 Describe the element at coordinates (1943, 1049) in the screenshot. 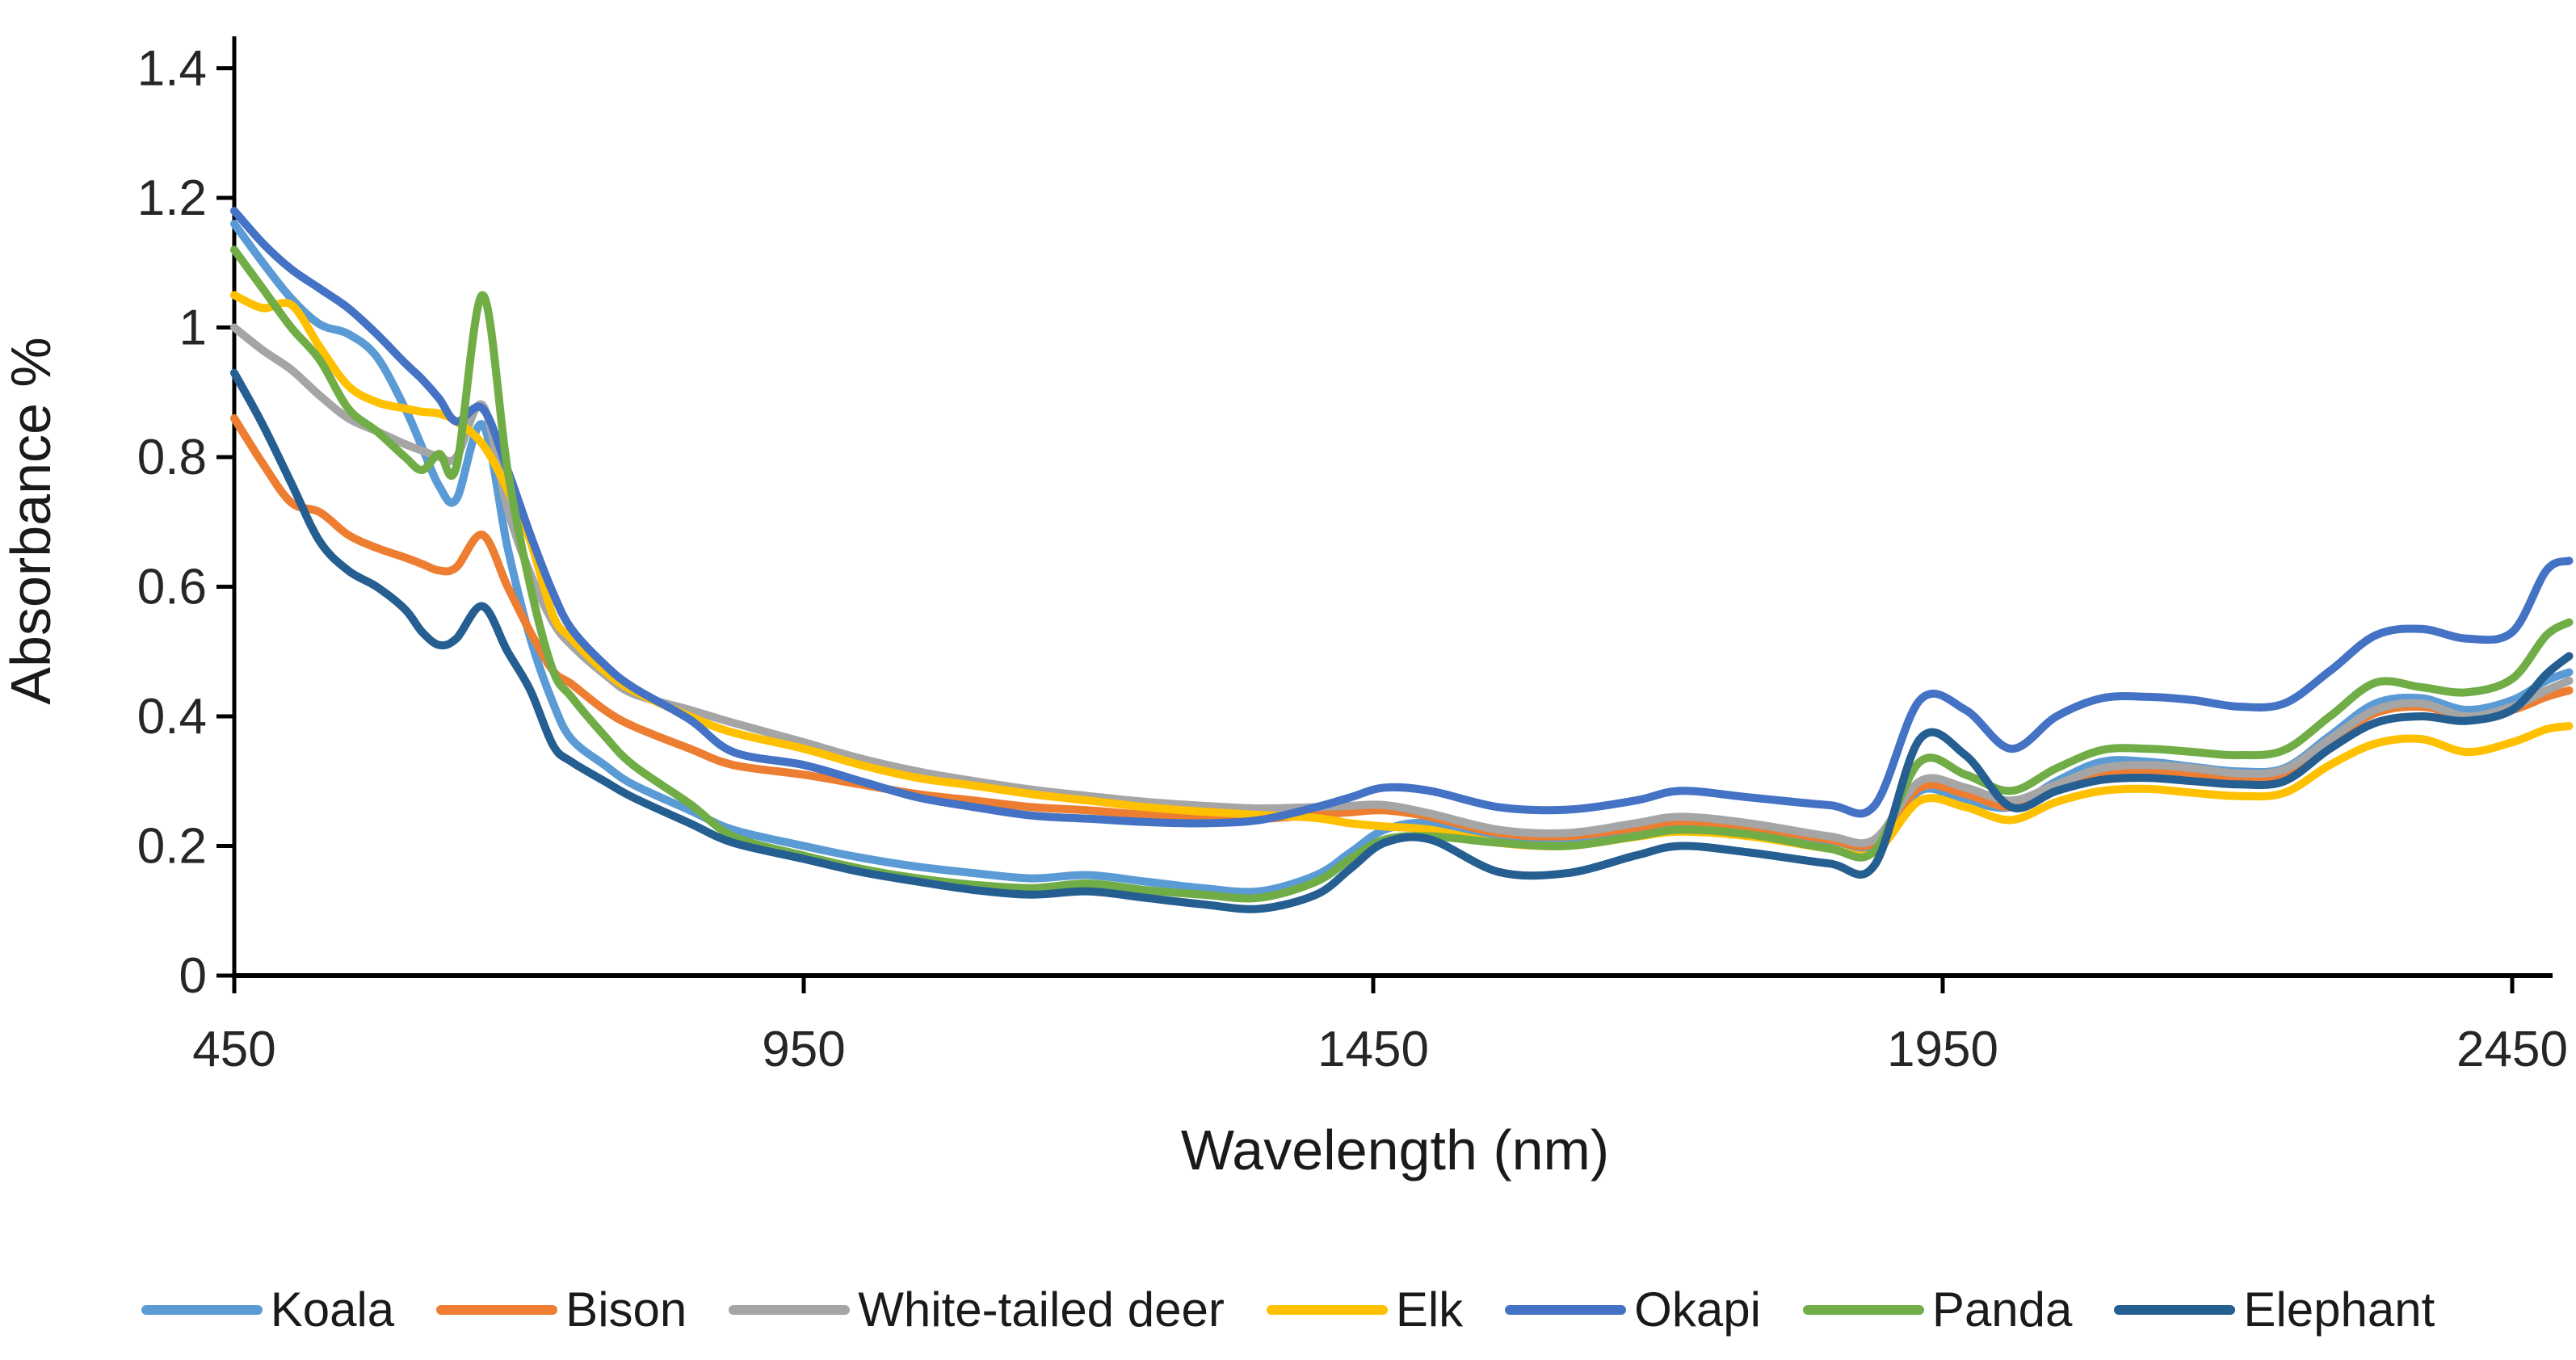

I see `x-tick-label: 1950` at that location.